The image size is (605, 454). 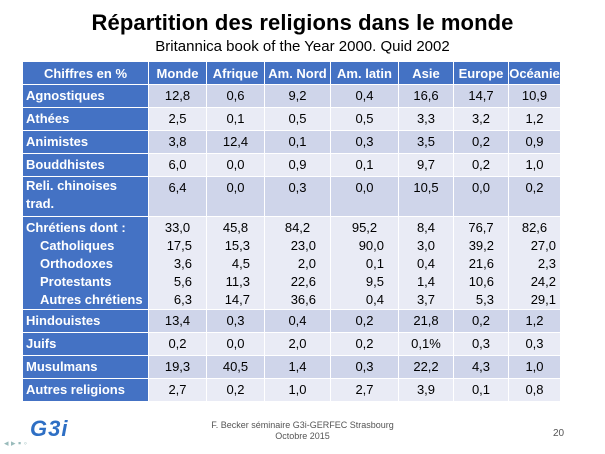 What do you see at coordinates (426, 367) in the screenshot?
I see `cell: 22,2` at bounding box center [426, 367].